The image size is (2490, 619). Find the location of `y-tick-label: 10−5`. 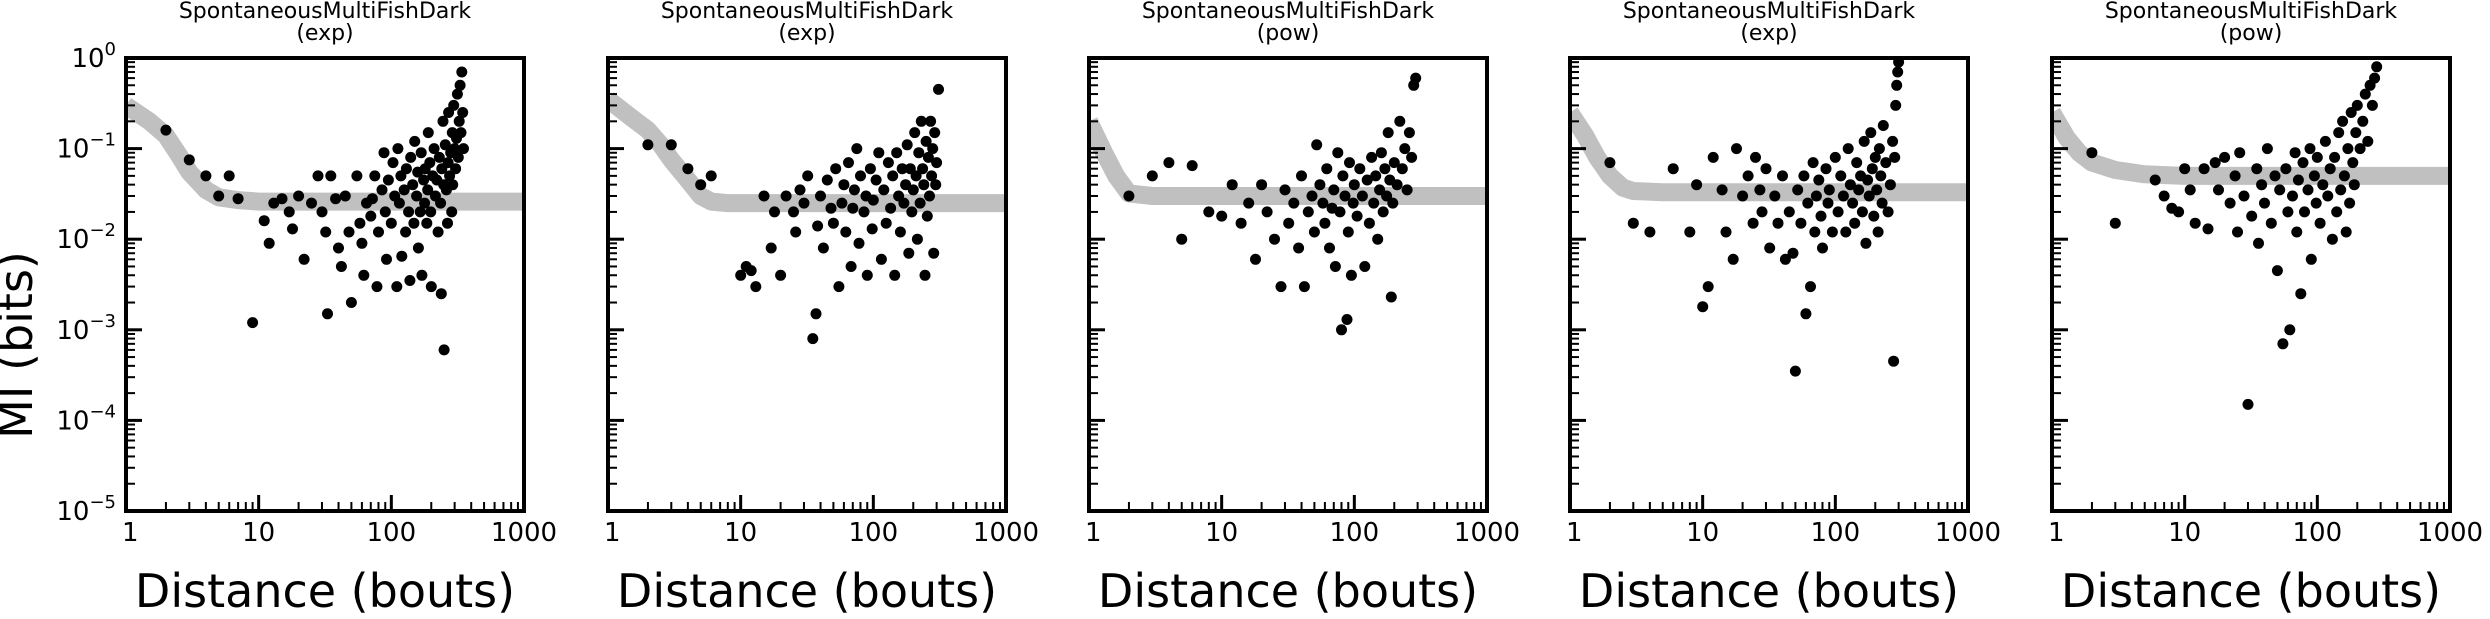

y-tick-label: 10−5 is located at coordinates (86, 509).